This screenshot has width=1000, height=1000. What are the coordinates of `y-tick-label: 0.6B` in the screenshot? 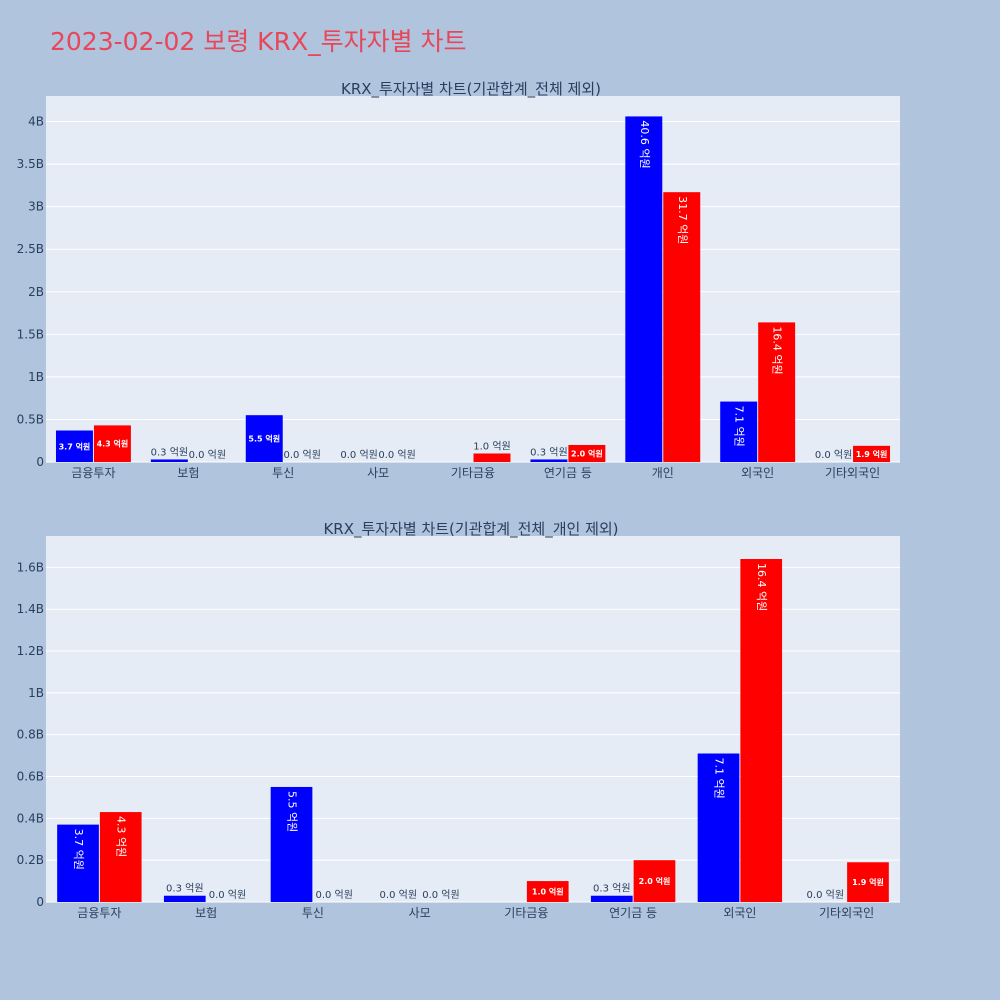 It's located at (30, 777).